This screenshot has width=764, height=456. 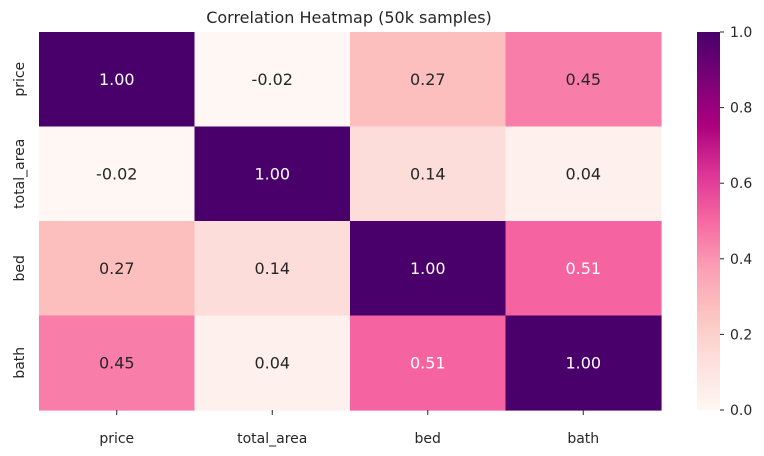 I want to click on colorbar-tick-label: 0.4, so click(x=741, y=260).